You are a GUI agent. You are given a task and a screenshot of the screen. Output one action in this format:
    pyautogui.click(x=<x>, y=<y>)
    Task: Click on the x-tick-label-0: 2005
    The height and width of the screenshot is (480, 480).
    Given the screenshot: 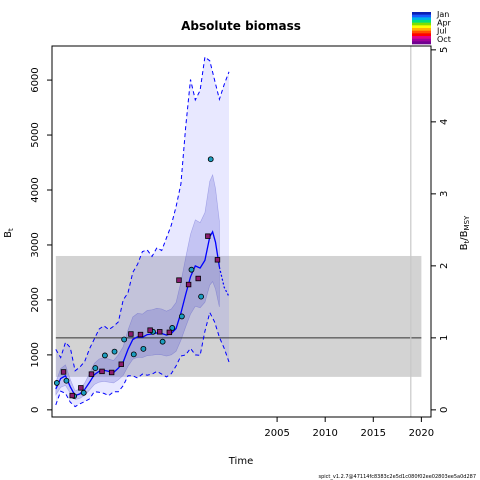 What is the action you would take?
    pyautogui.click(x=276, y=433)
    